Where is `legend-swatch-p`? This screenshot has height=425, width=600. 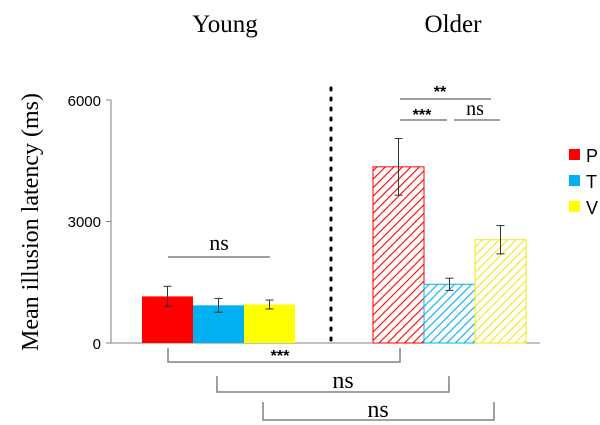
legend-swatch-p is located at coordinates (574, 154).